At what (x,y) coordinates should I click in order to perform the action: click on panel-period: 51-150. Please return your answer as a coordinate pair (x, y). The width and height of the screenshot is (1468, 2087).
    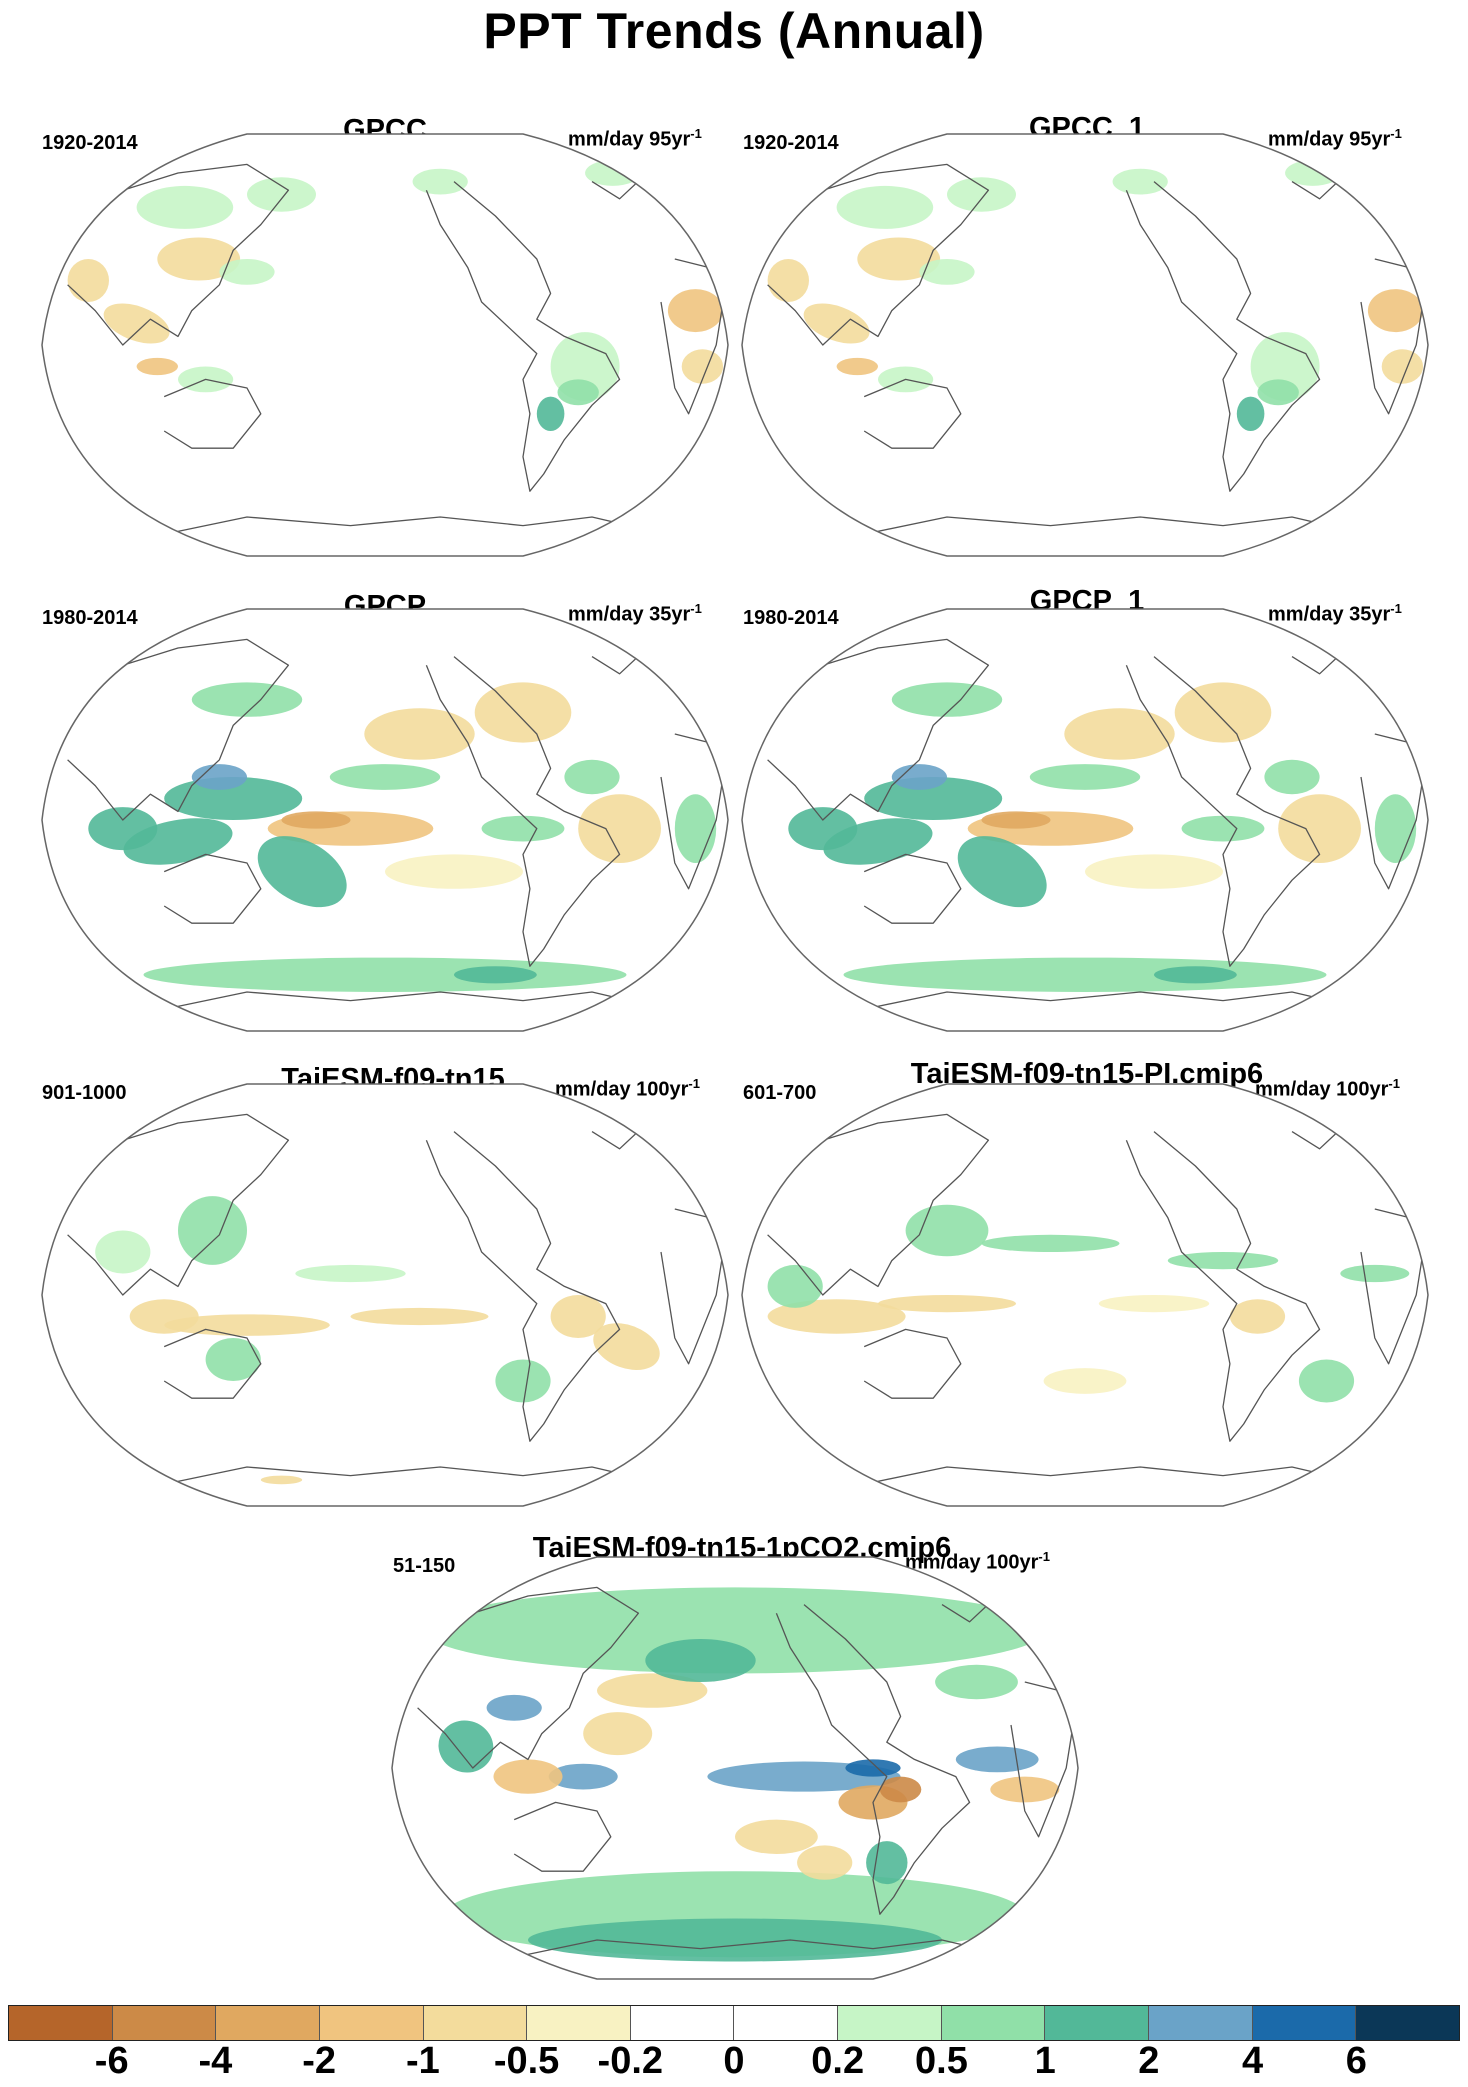
    Looking at the image, I should click on (424, 1566).